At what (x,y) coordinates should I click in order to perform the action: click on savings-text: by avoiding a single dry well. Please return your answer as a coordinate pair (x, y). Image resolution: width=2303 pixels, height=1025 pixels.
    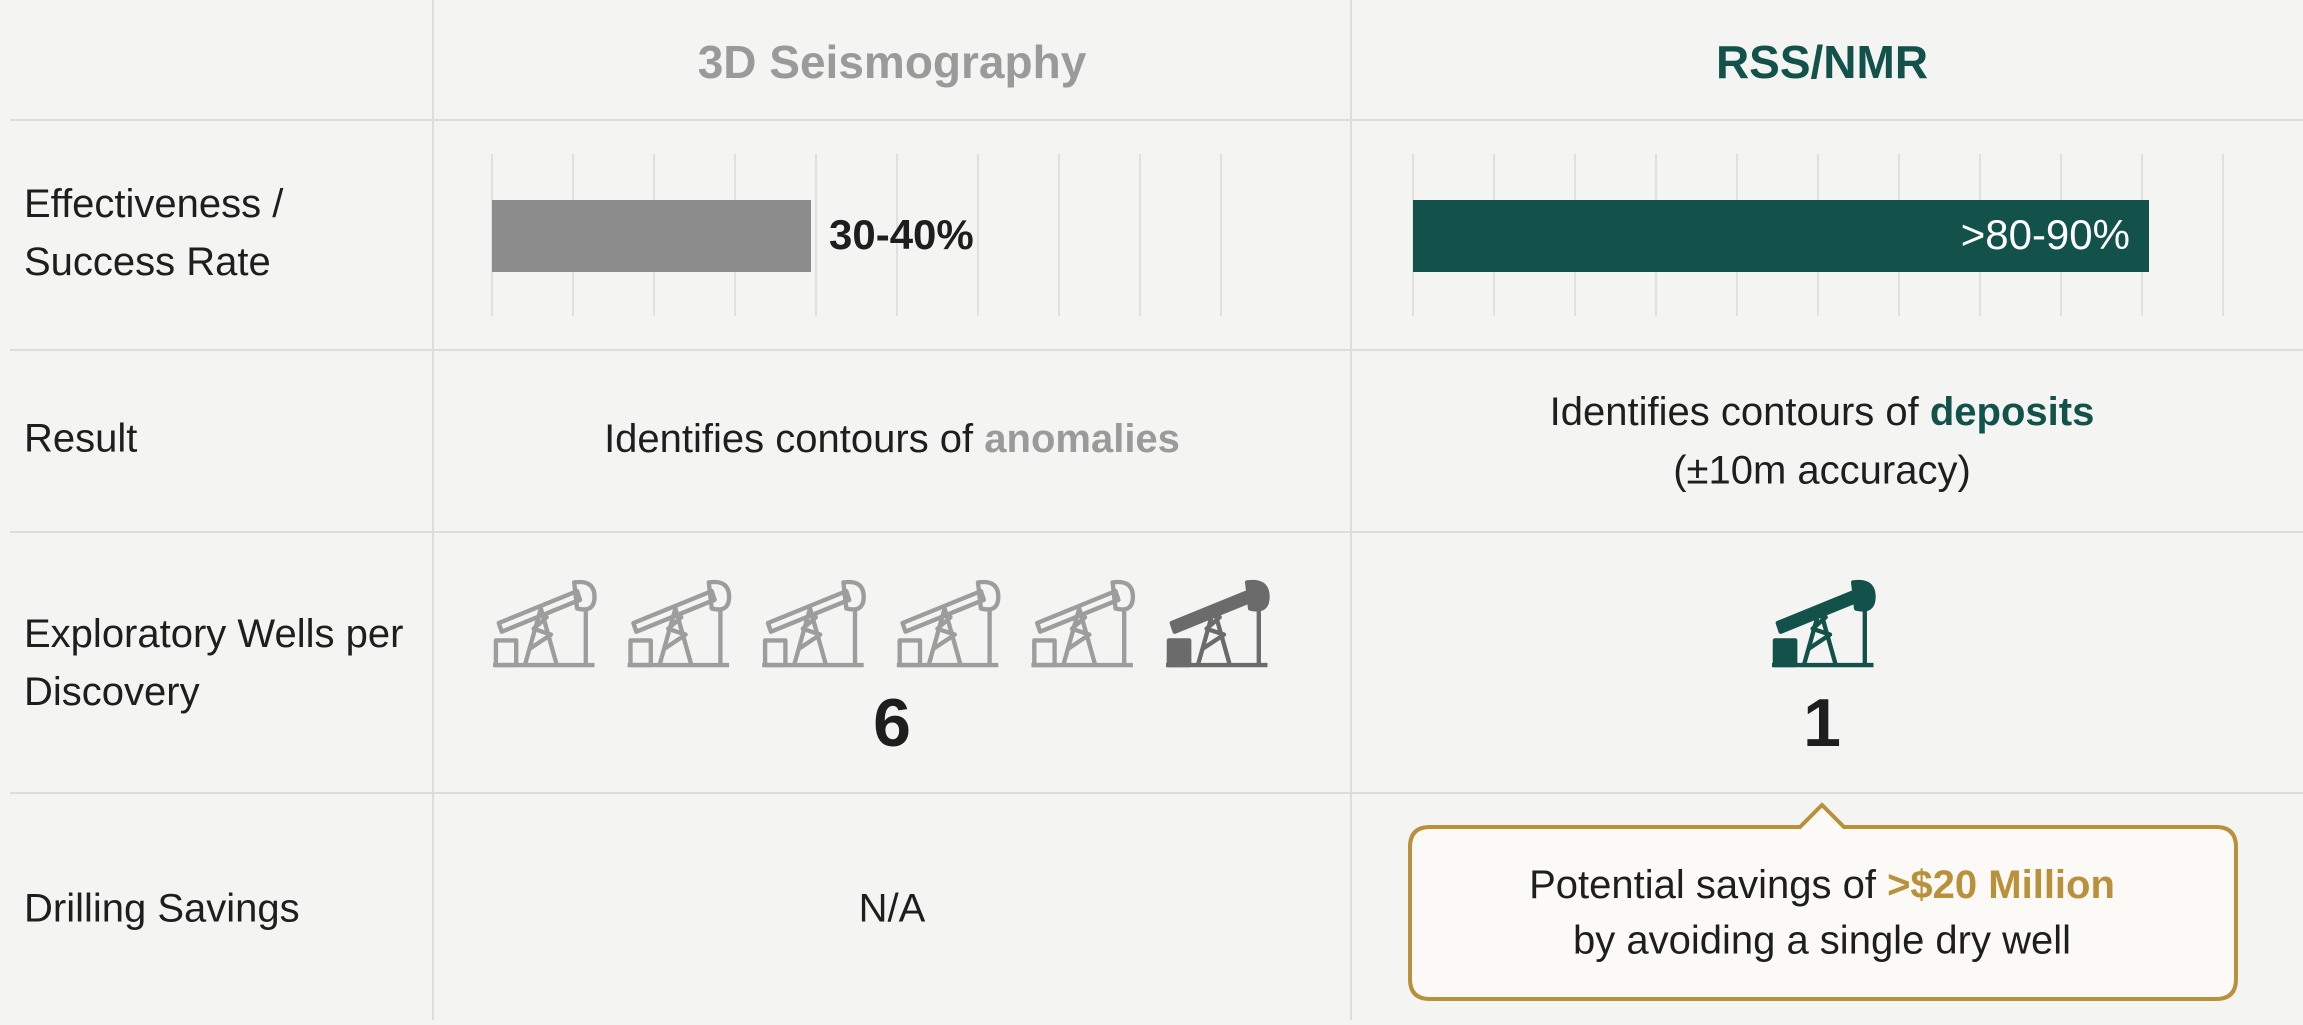
    Looking at the image, I should click on (1822, 941).